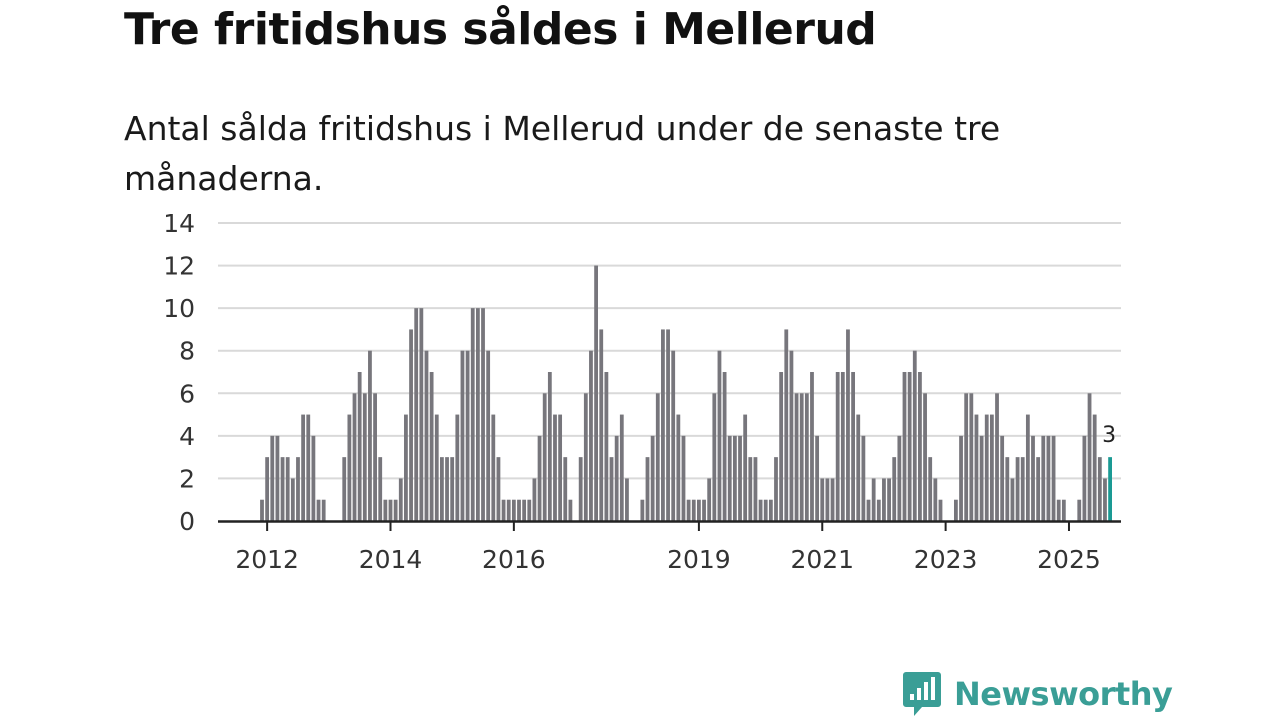 The height and width of the screenshot is (720, 1280). I want to click on brand-name: Newsworthy, so click(1063, 694).